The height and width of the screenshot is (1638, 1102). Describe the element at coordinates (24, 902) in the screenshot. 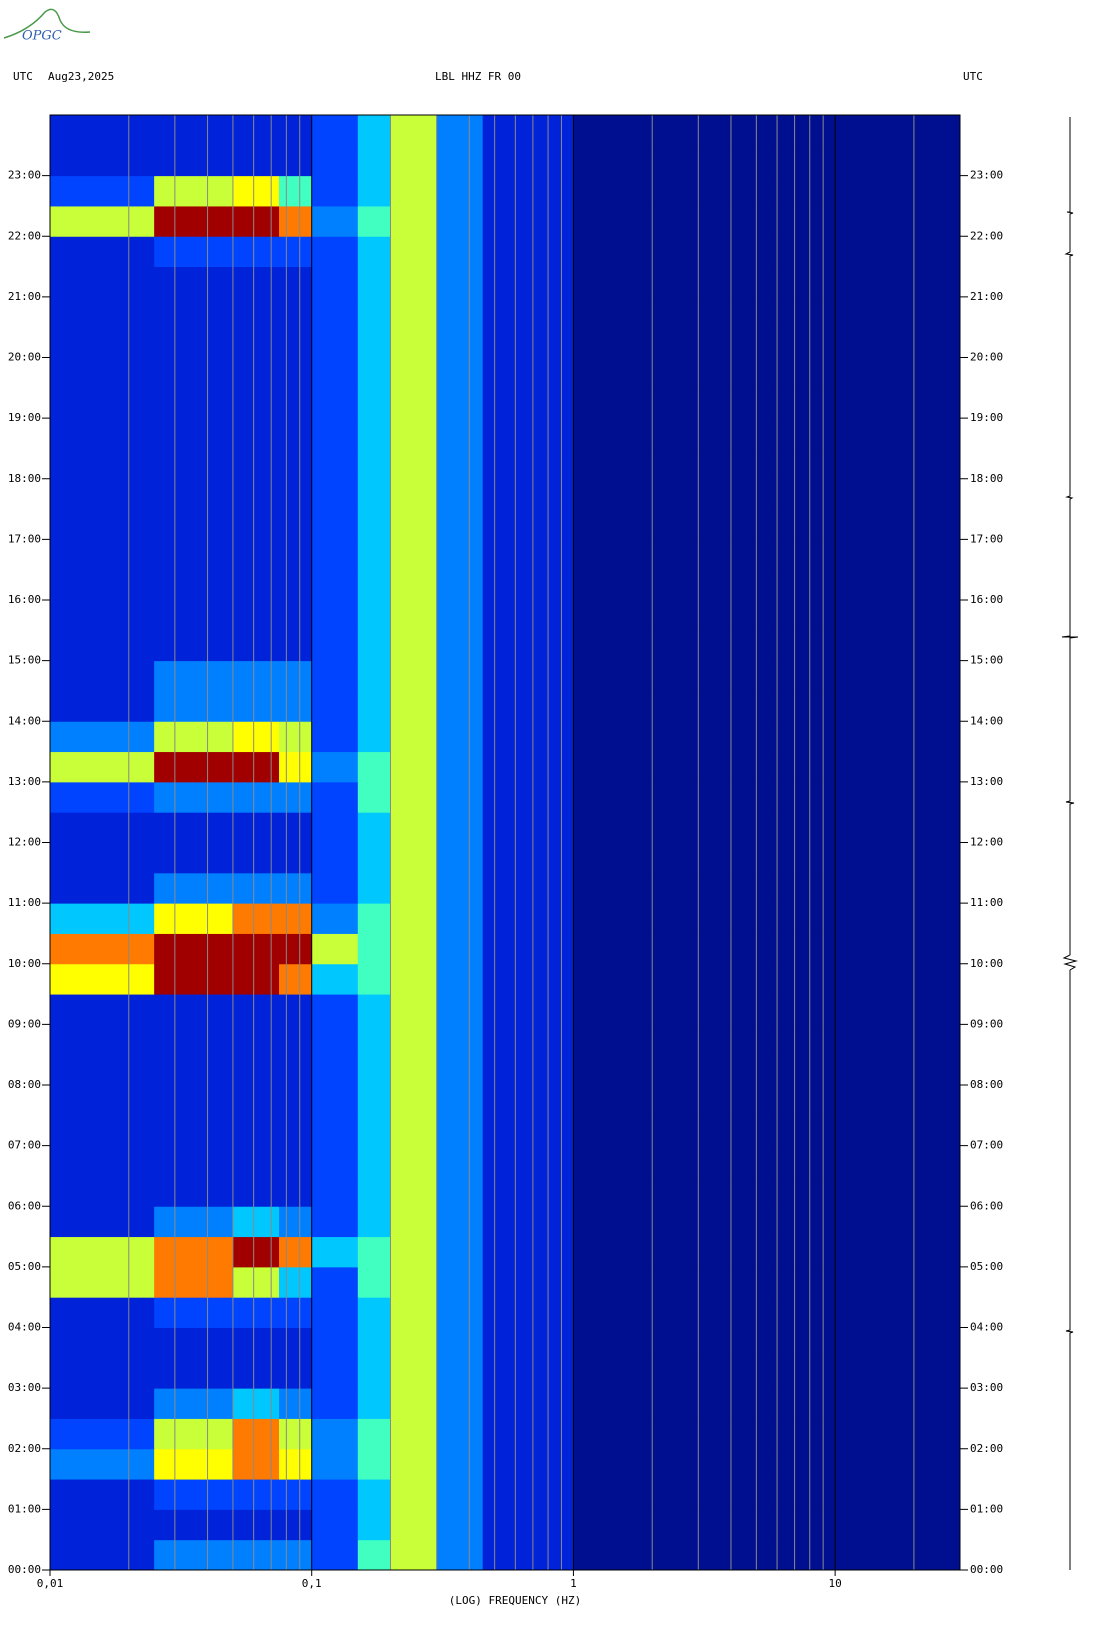

I see `y-tick-label-left: 11:00` at that location.